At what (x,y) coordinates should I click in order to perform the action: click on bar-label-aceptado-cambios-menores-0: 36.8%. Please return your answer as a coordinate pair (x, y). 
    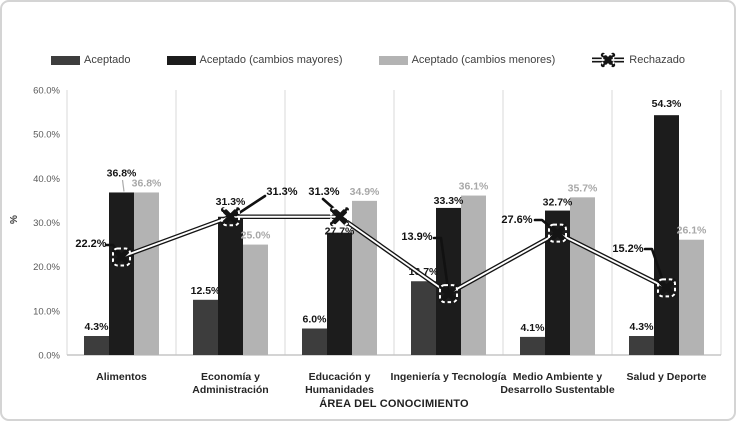
    Looking at the image, I should click on (147, 183).